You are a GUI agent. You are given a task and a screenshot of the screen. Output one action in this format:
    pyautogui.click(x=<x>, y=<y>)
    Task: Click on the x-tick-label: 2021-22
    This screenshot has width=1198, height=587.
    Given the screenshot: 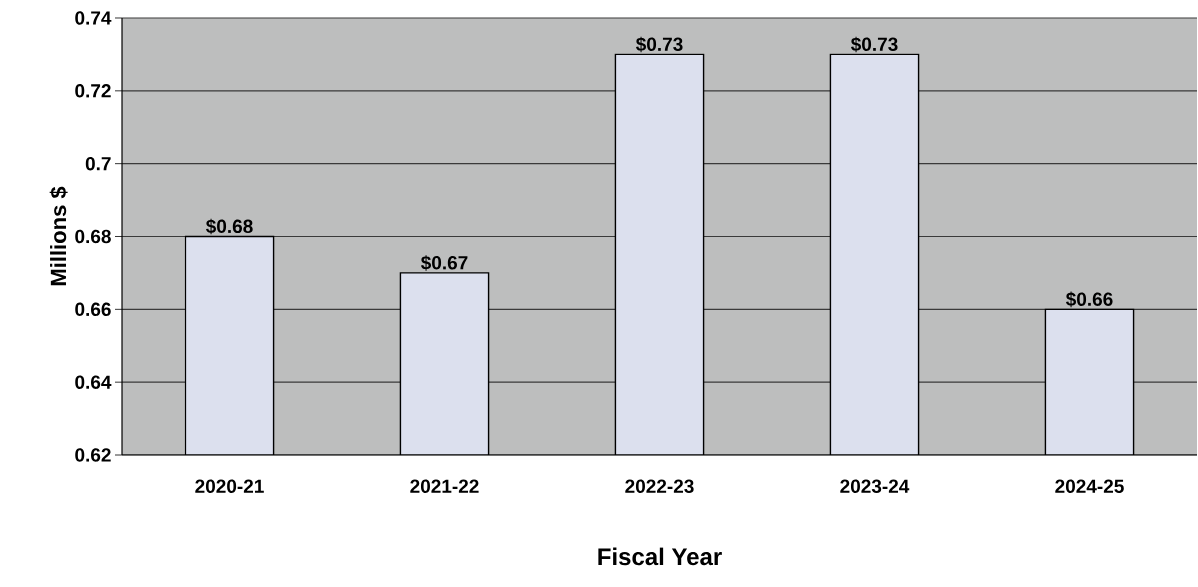 What is the action you would take?
    pyautogui.click(x=444, y=486)
    